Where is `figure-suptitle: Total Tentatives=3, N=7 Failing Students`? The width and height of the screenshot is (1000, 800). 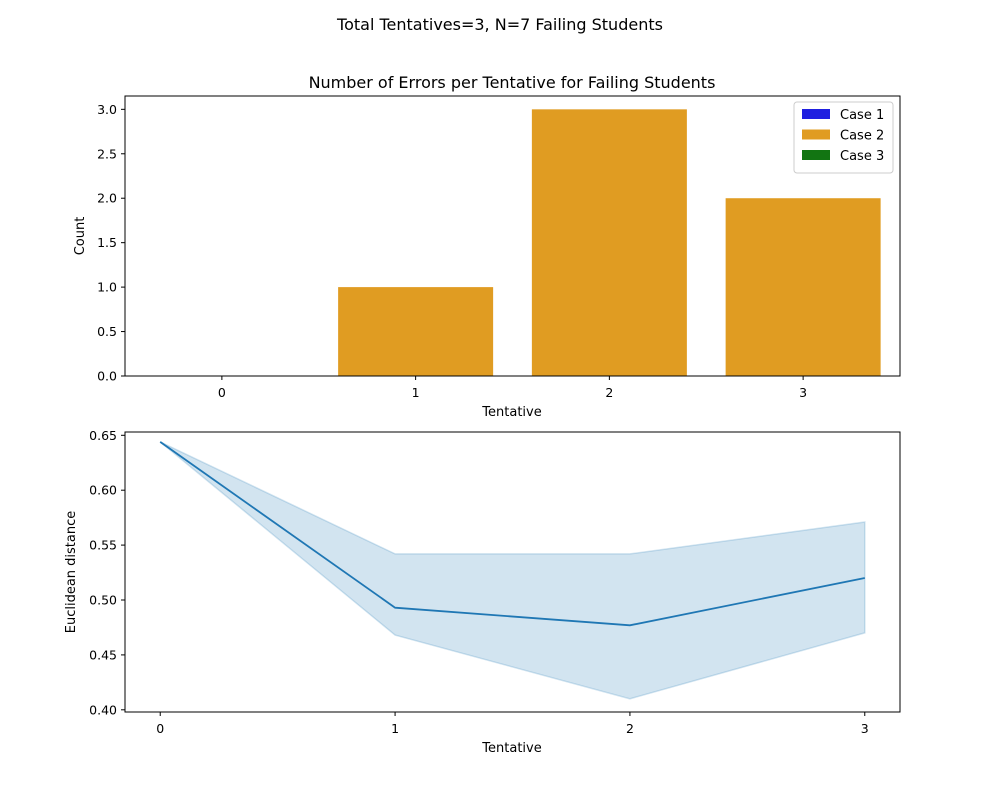
figure-suptitle: Total Tentatives=3, N=7 Failing Students is located at coordinates (499, 24).